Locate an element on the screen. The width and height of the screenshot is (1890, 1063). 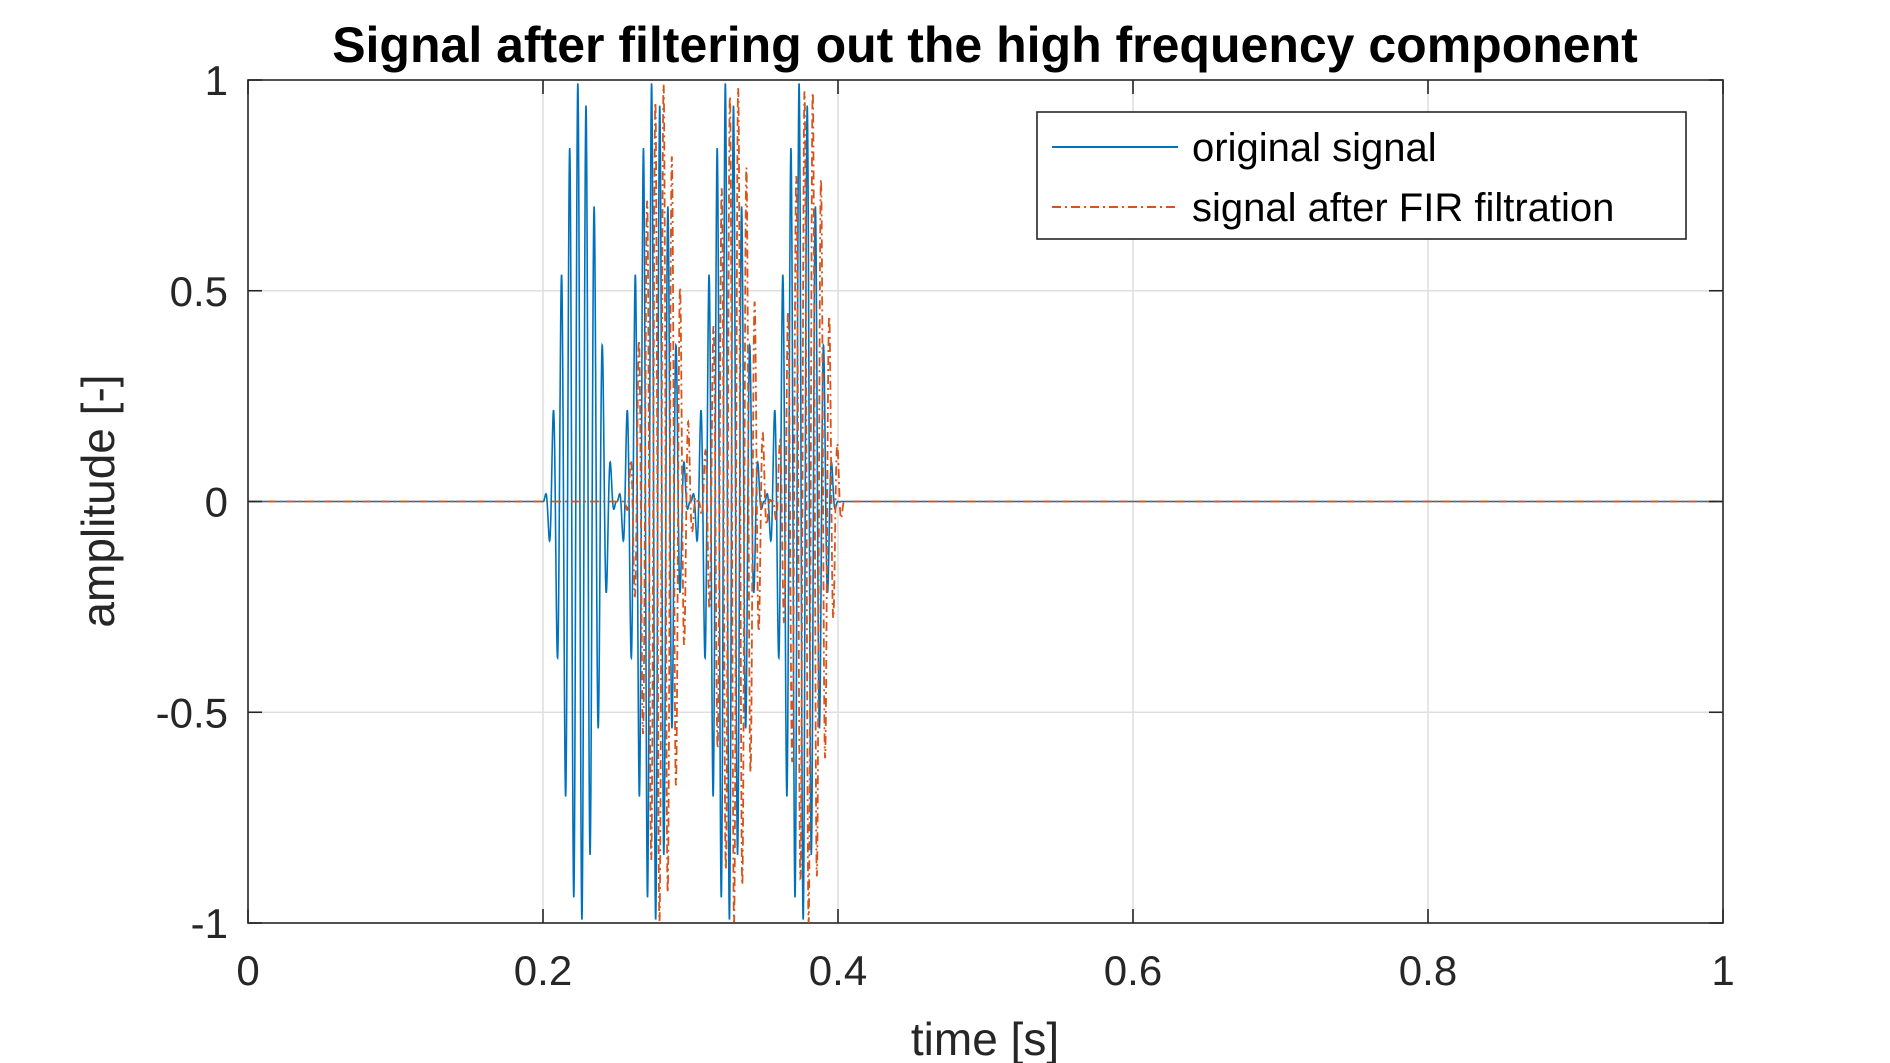
y-tick-label: -0.5 is located at coordinates (192, 712).